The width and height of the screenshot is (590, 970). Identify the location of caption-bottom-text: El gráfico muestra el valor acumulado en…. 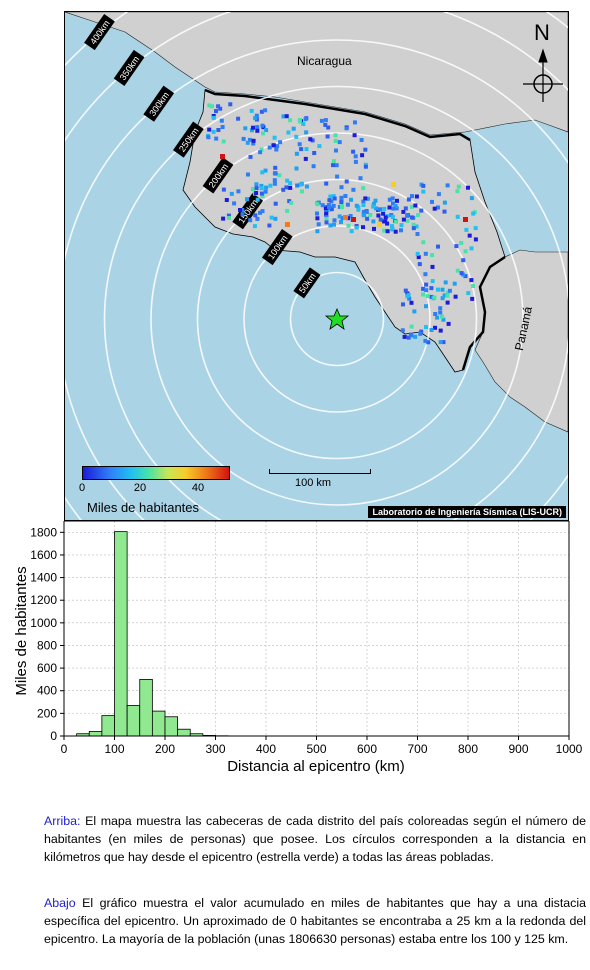
(315, 921).